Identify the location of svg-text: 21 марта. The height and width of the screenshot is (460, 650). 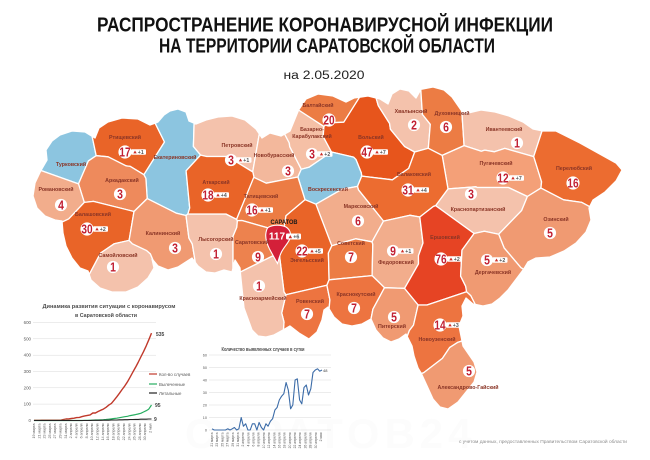
(39, 431).